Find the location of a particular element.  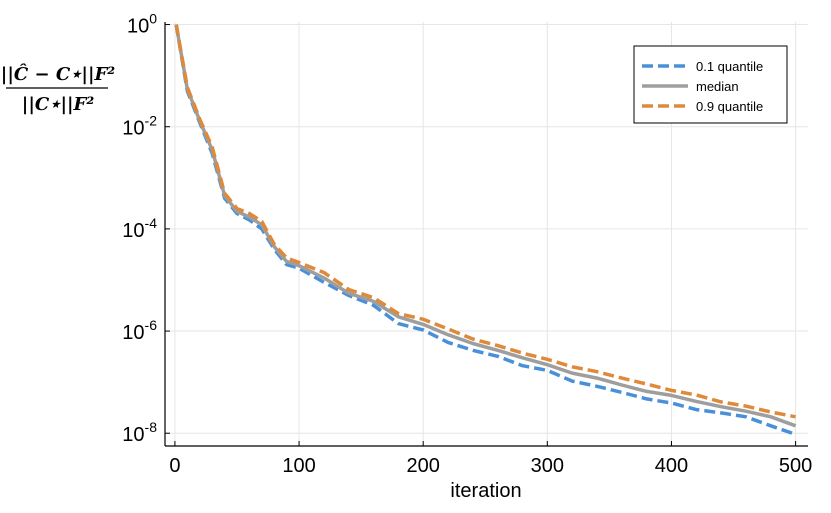

x-tick-label-3: 300 is located at coordinates (547, 466).